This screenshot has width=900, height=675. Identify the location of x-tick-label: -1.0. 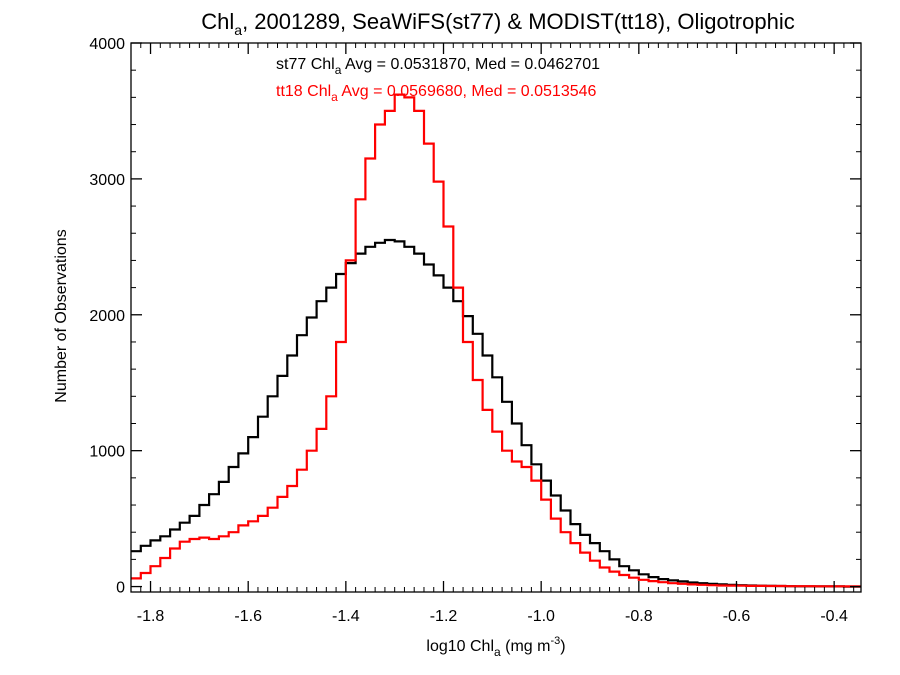
(541, 616).